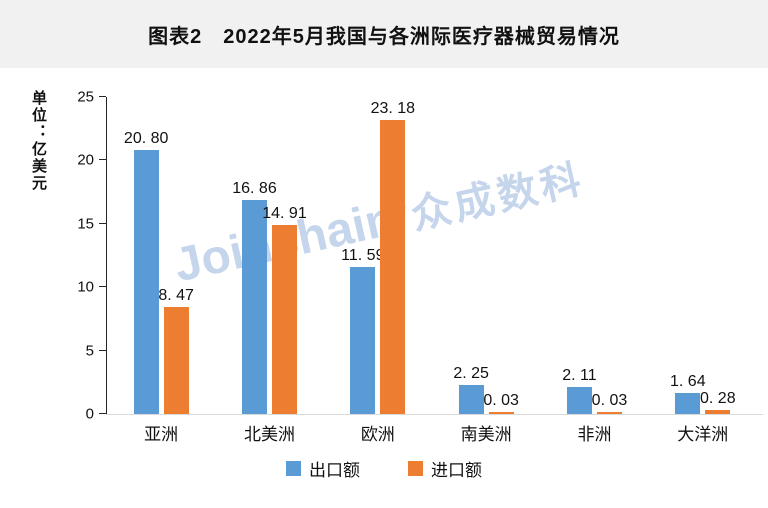  Describe the element at coordinates (594, 434) in the screenshot. I see `x-category-label-5: 非洲` at that location.